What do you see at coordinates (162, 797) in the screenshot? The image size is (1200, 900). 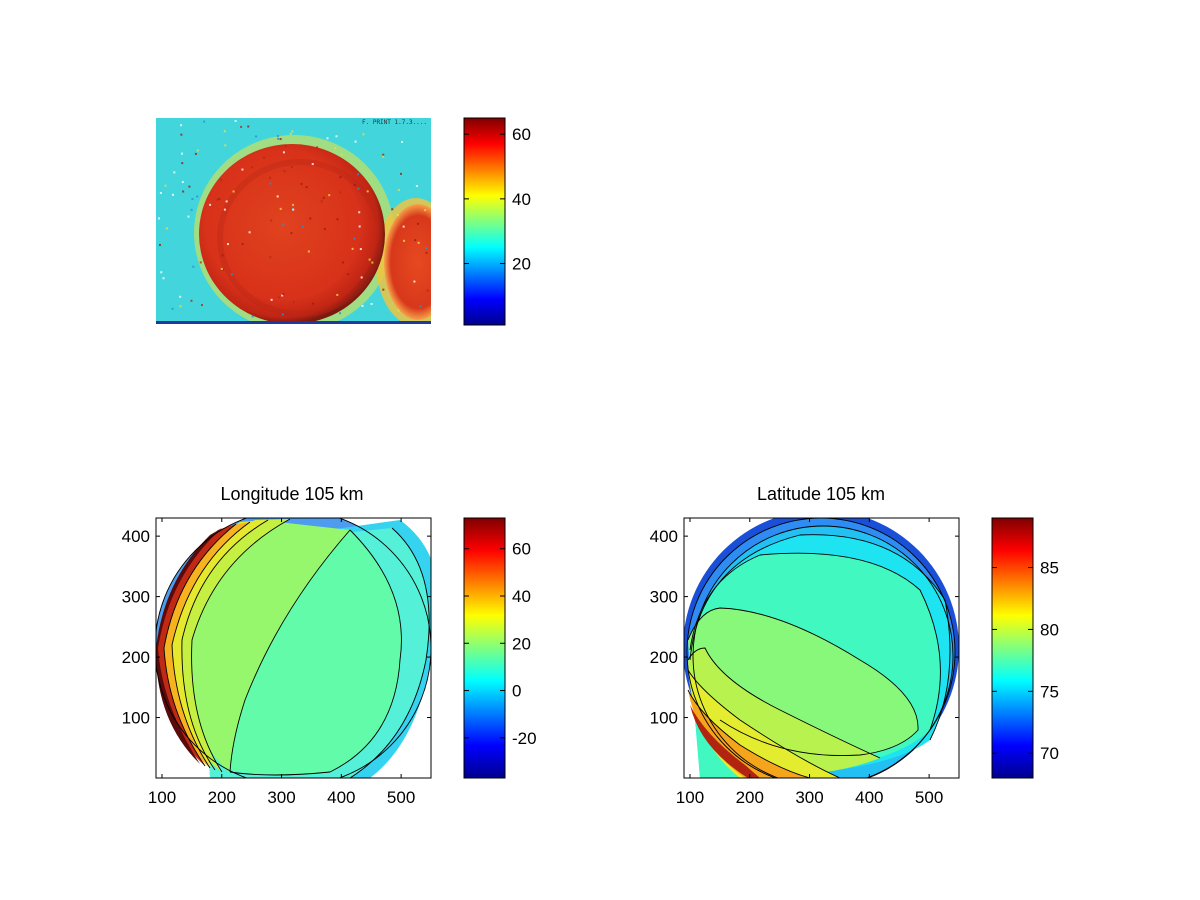 I see `x-tick-label: 100` at bounding box center [162, 797].